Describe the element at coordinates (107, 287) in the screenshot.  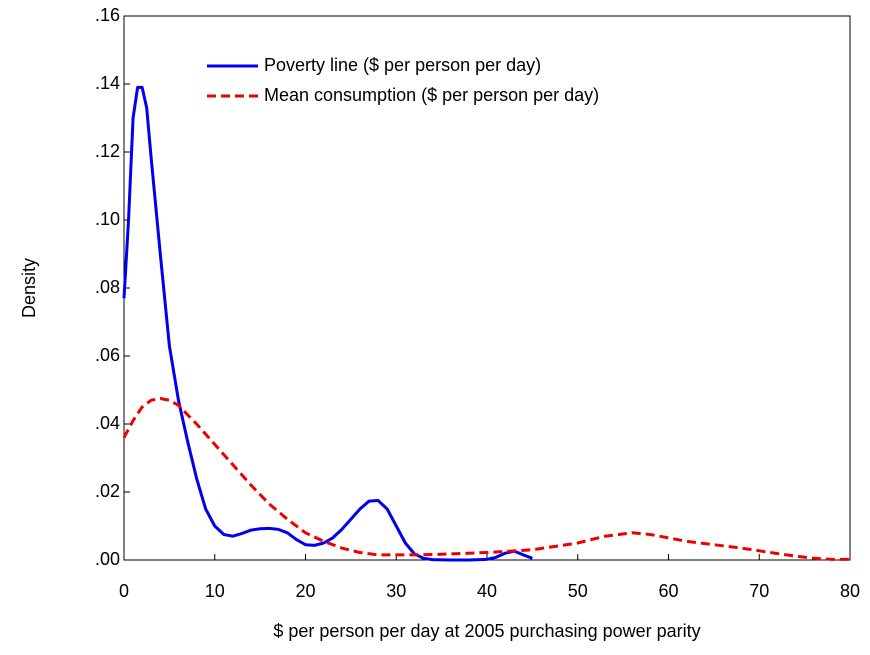
I see `y-tick-label: .08` at that location.